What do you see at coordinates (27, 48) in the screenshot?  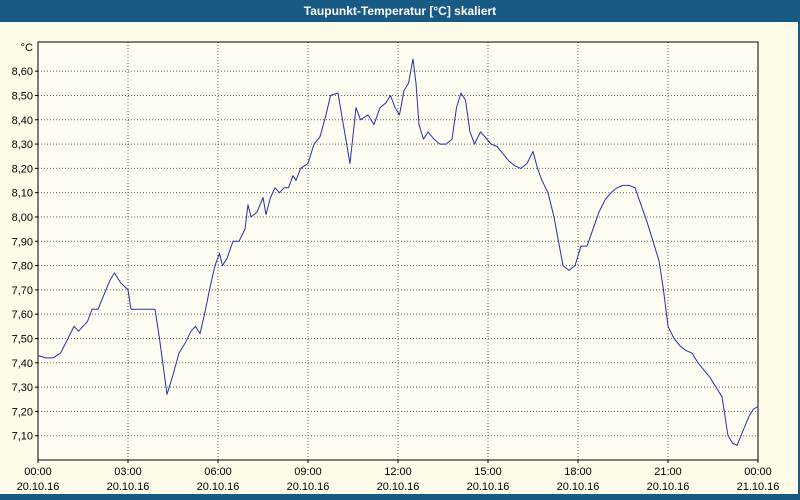 I see `y-axis-unit-label: °C` at bounding box center [27, 48].